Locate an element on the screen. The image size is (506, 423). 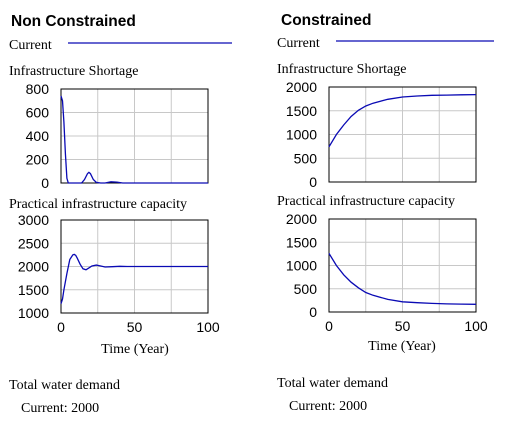
y-tick-label: 800 is located at coordinates (38, 89).